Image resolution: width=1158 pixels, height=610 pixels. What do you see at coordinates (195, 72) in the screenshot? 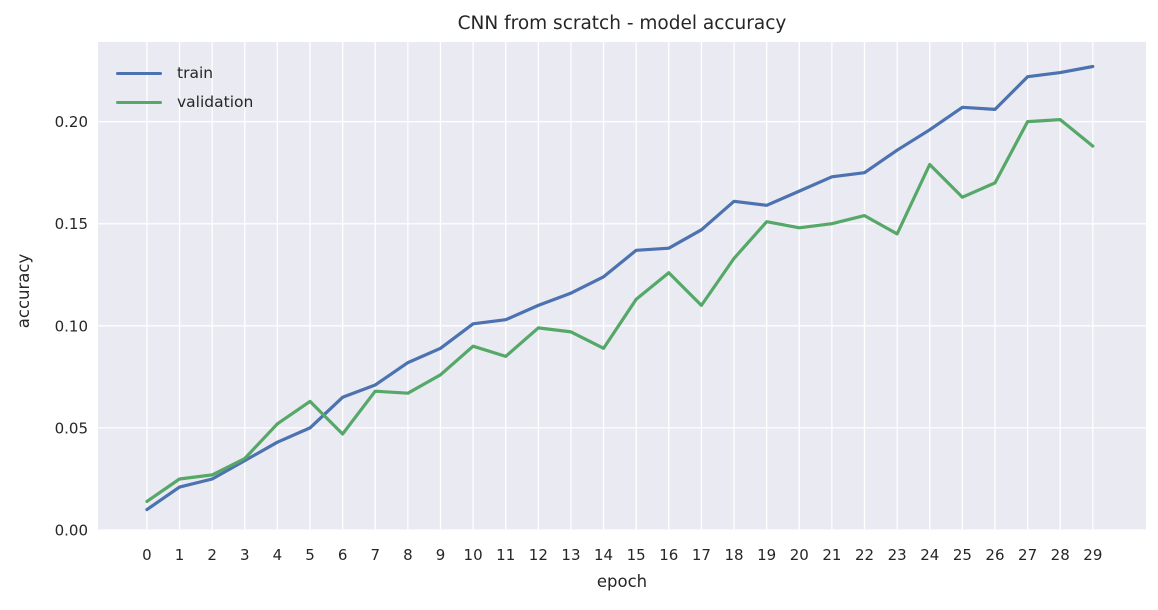
I see `legend-label-train: train` at bounding box center [195, 72].